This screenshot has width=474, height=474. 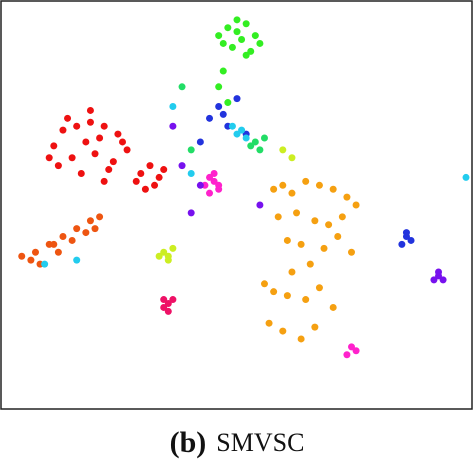 What do you see at coordinates (260, 442) in the screenshot?
I see `caption-title: SMVSC` at bounding box center [260, 442].